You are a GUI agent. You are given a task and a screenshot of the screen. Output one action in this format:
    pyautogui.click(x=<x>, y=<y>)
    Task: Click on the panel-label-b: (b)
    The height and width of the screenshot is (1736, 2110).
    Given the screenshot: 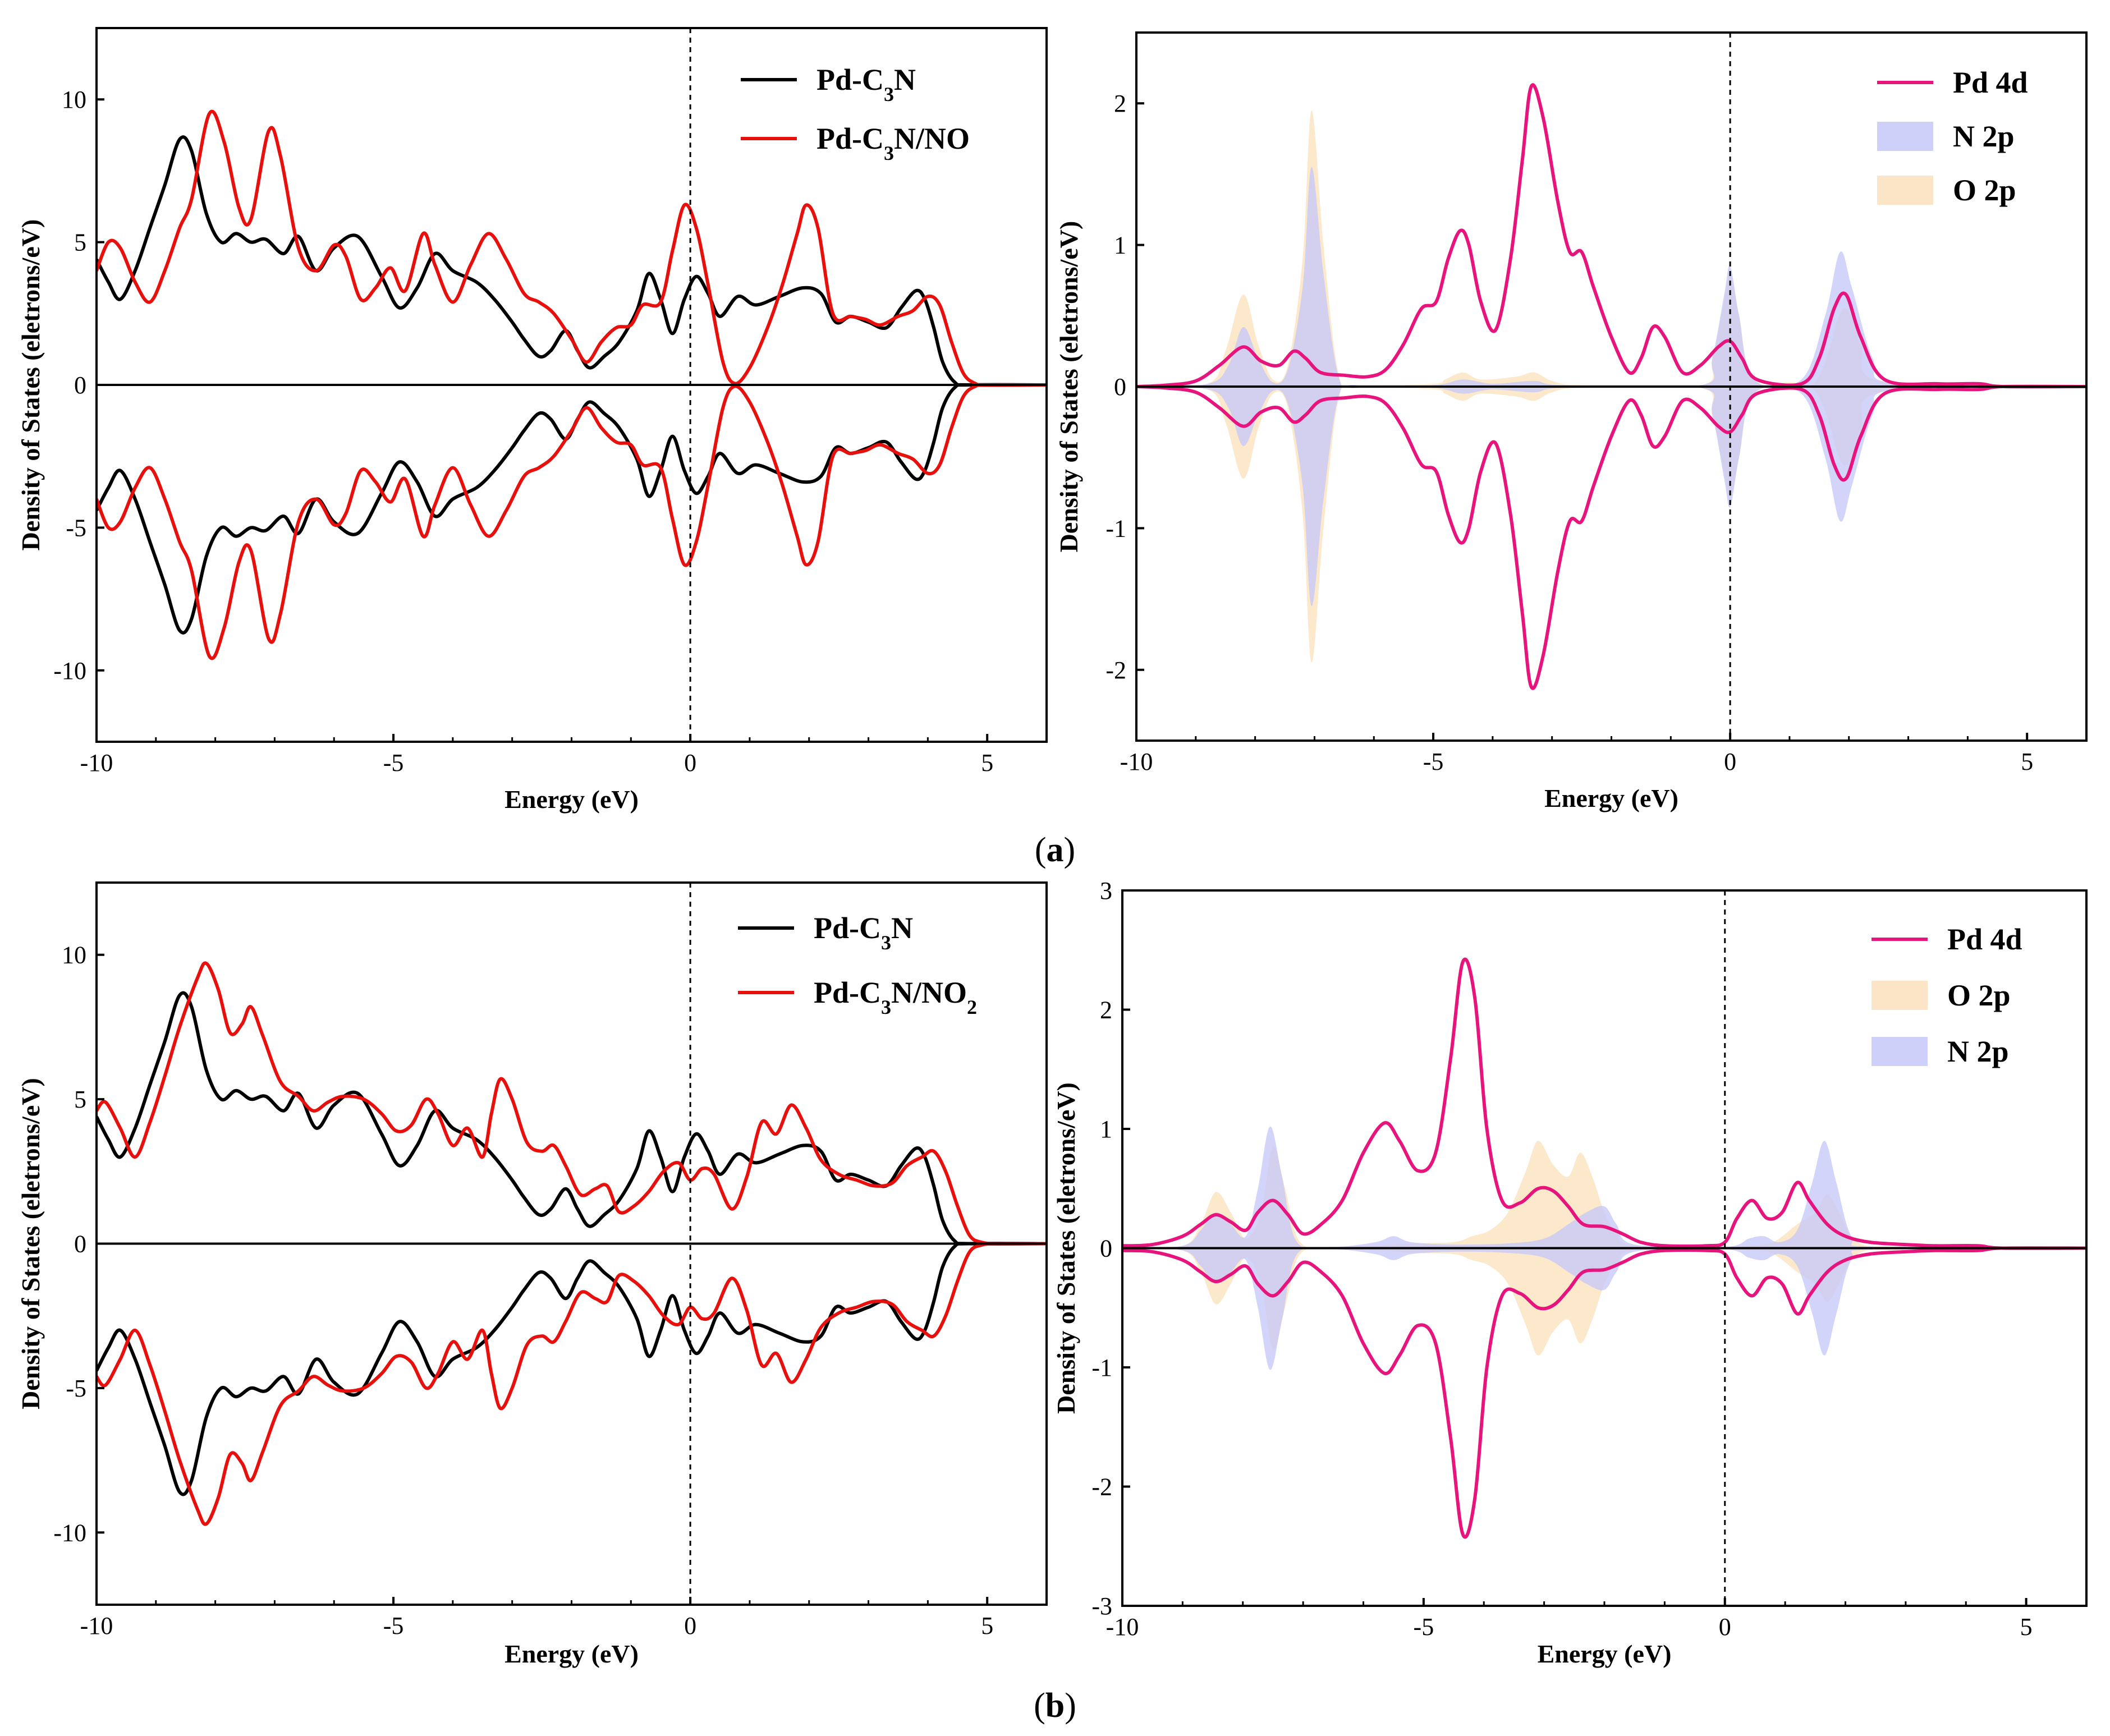 What is the action you would take?
    pyautogui.click(x=1055, y=1706)
    